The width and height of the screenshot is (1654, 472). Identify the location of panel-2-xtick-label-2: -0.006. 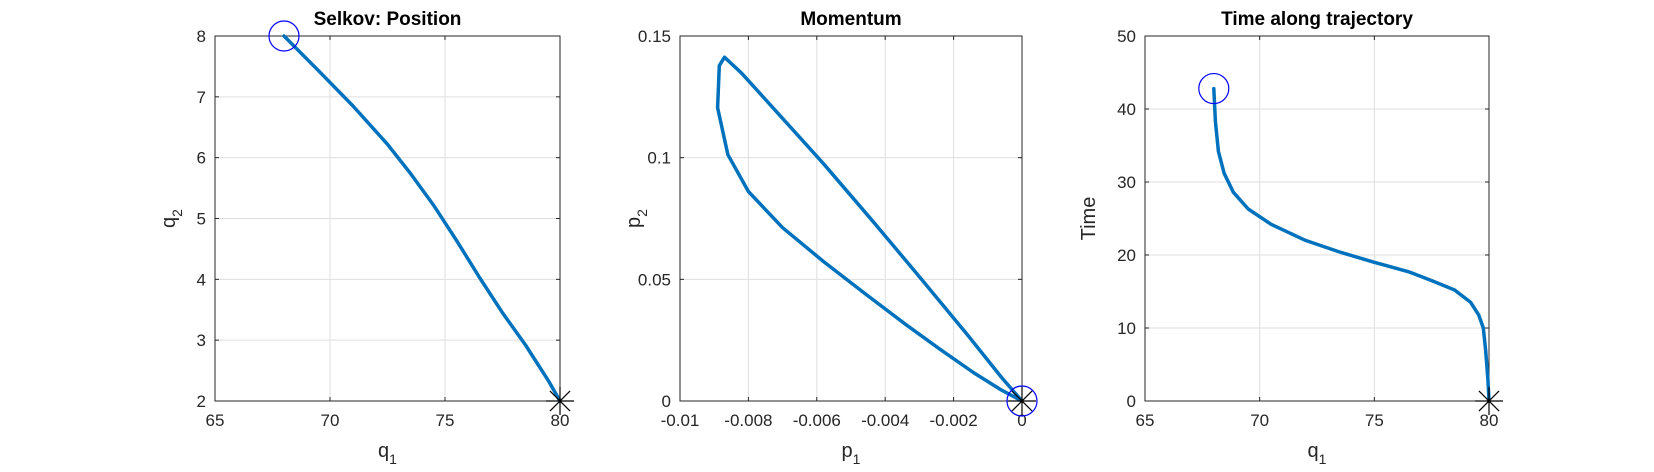
(817, 420).